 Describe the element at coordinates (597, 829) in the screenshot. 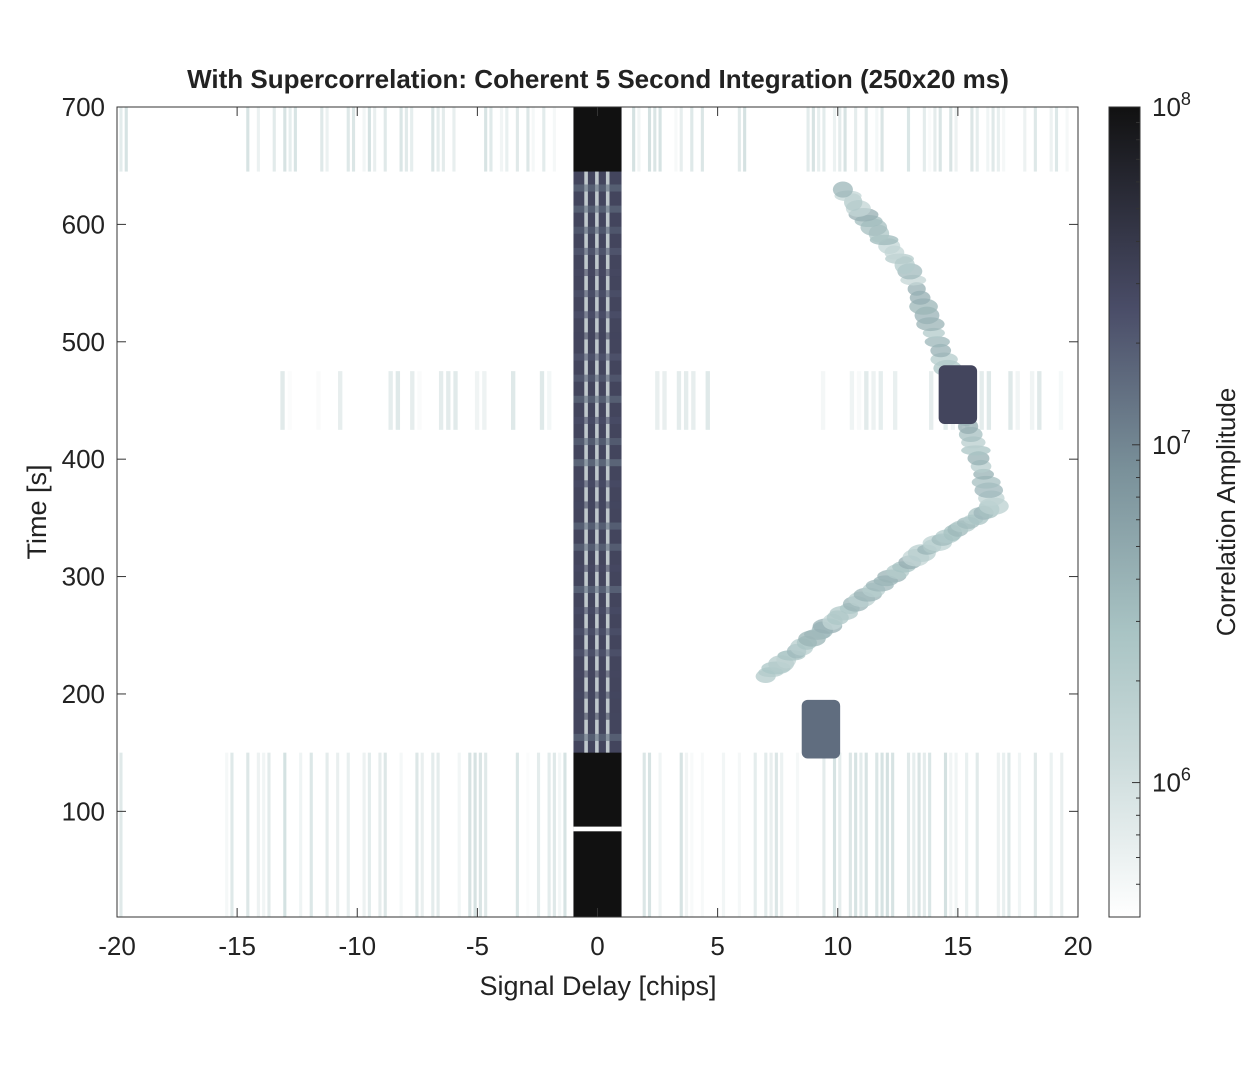

I see `zero-delay-gap` at that location.